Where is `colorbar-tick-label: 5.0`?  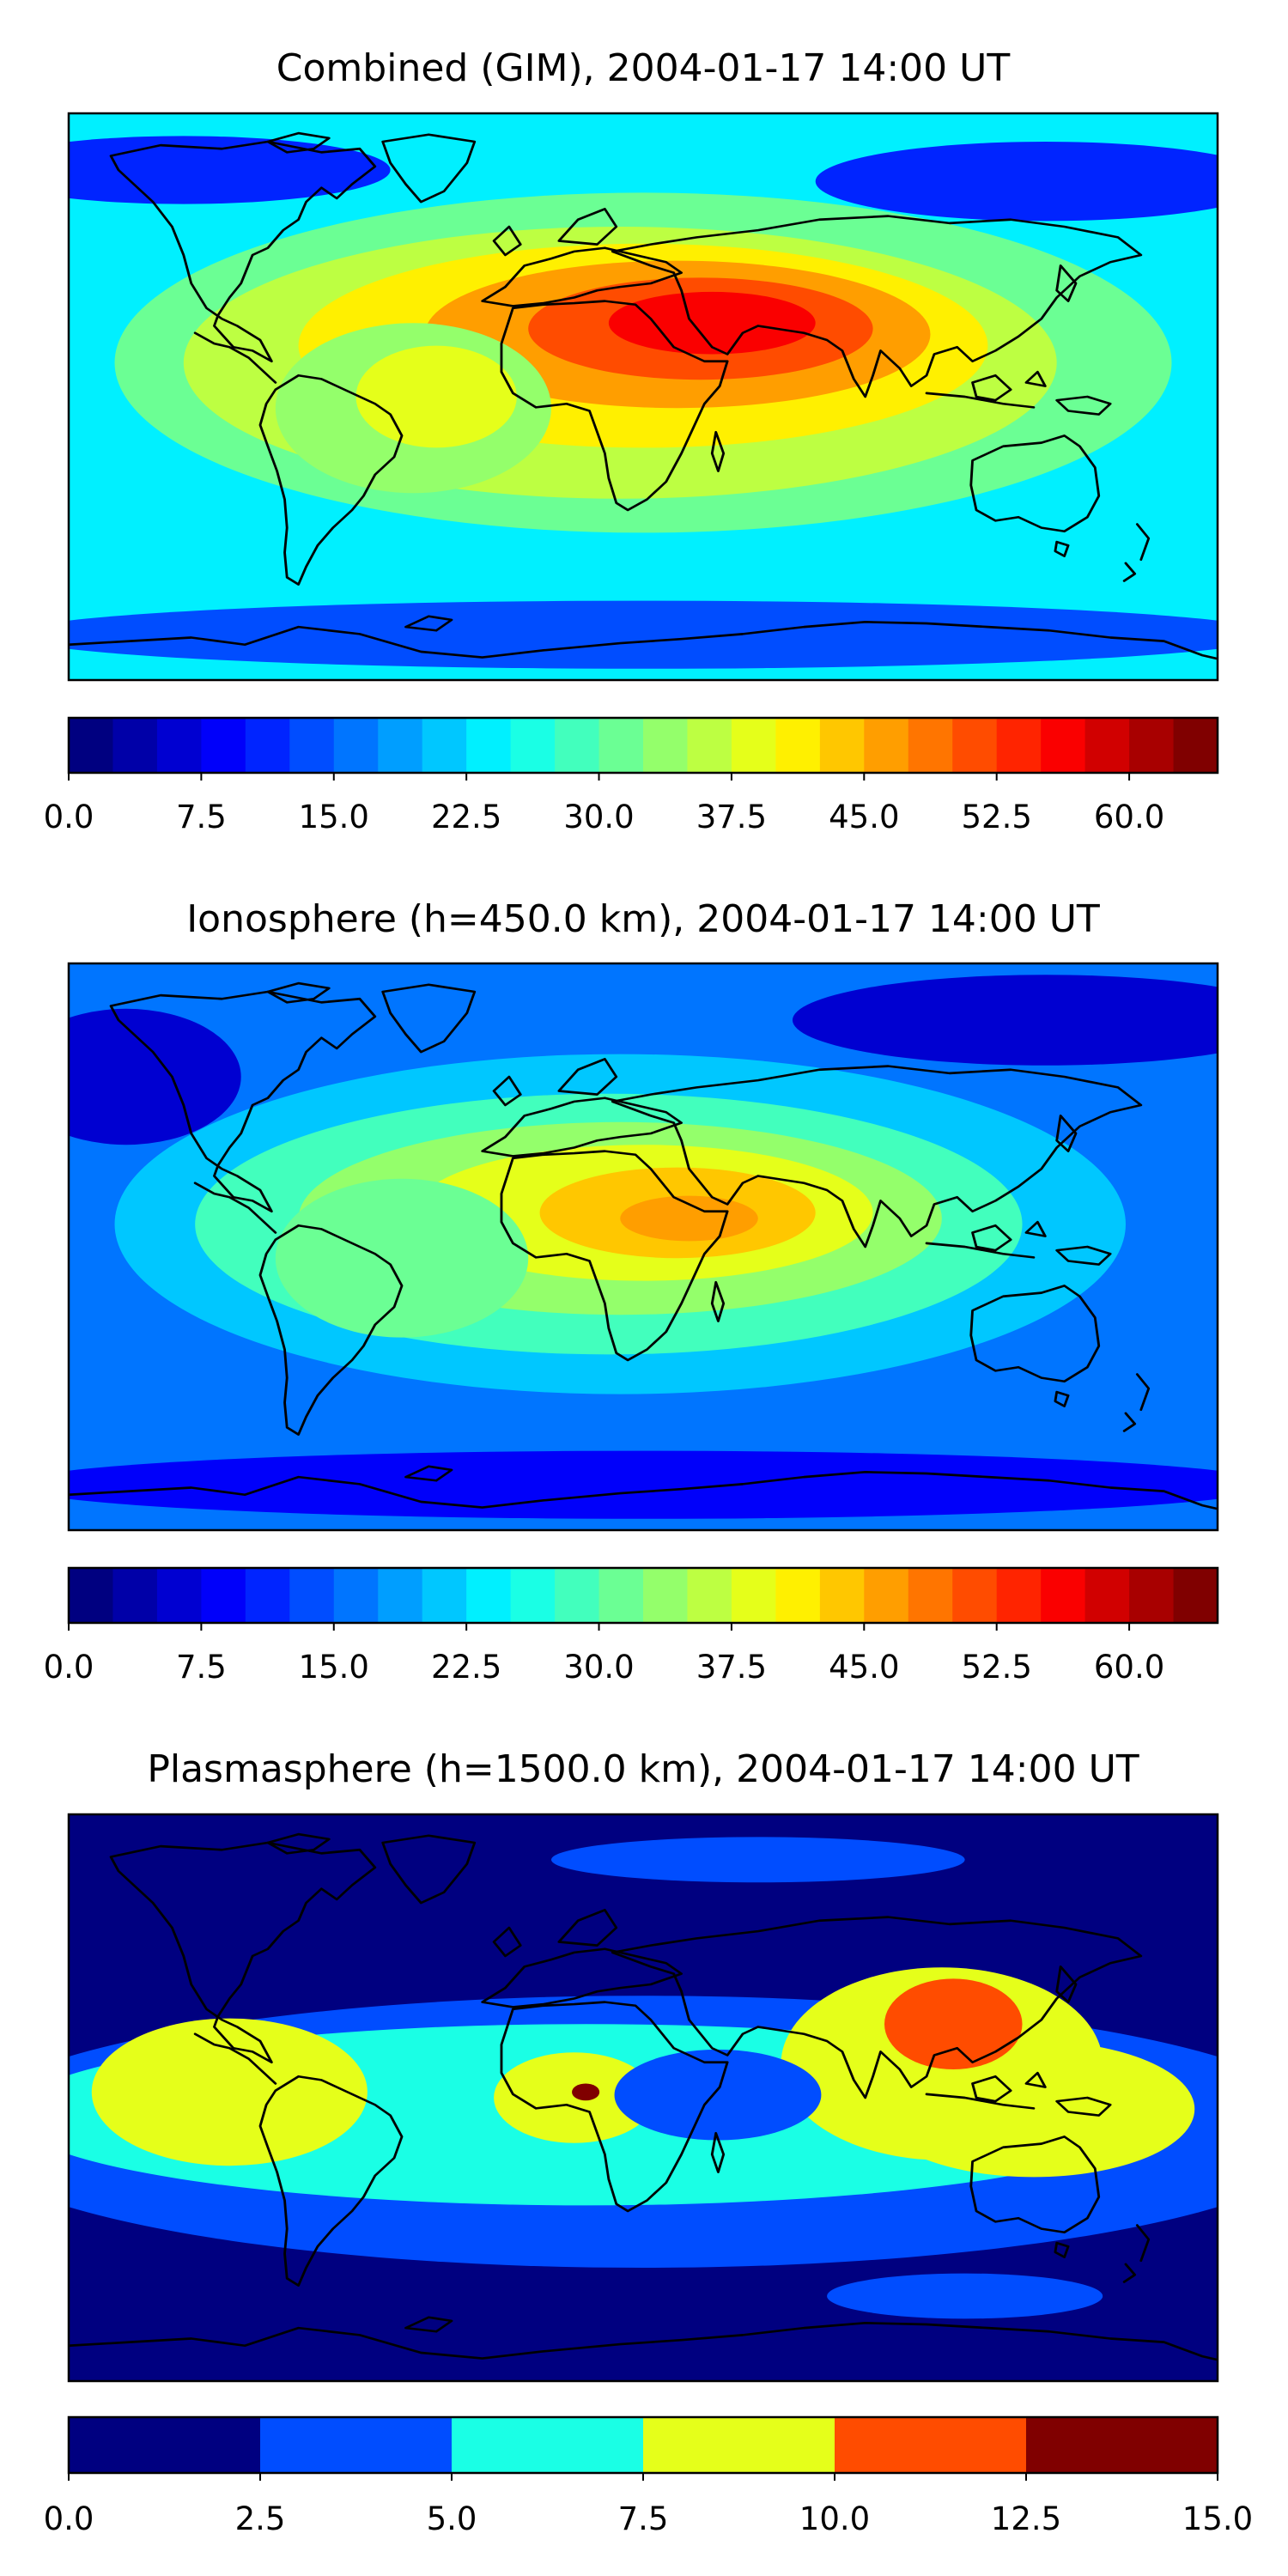 colorbar-tick-label: 5.0 is located at coordinates (452, 2518).